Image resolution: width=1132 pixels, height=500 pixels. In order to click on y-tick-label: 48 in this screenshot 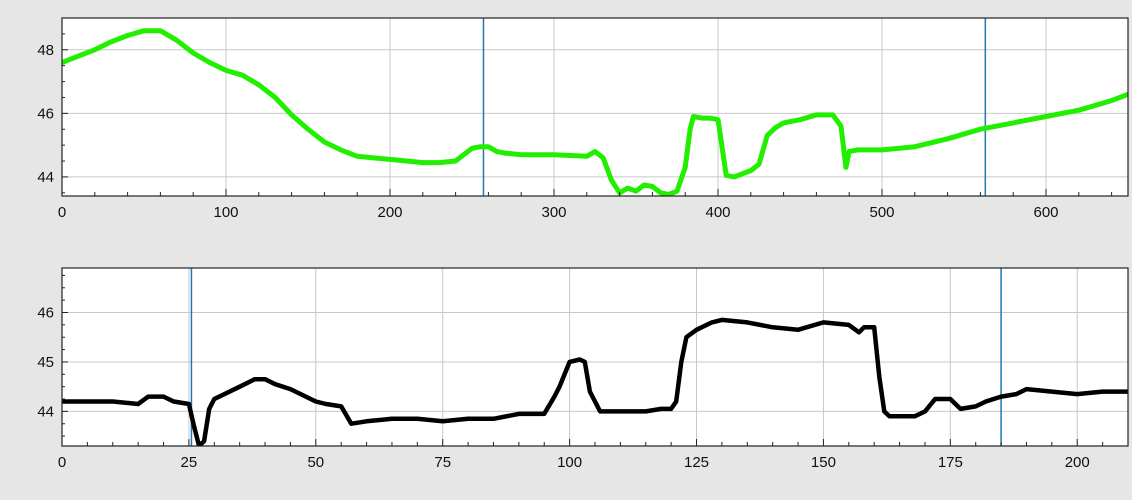, I will do `click(45, 50)`.